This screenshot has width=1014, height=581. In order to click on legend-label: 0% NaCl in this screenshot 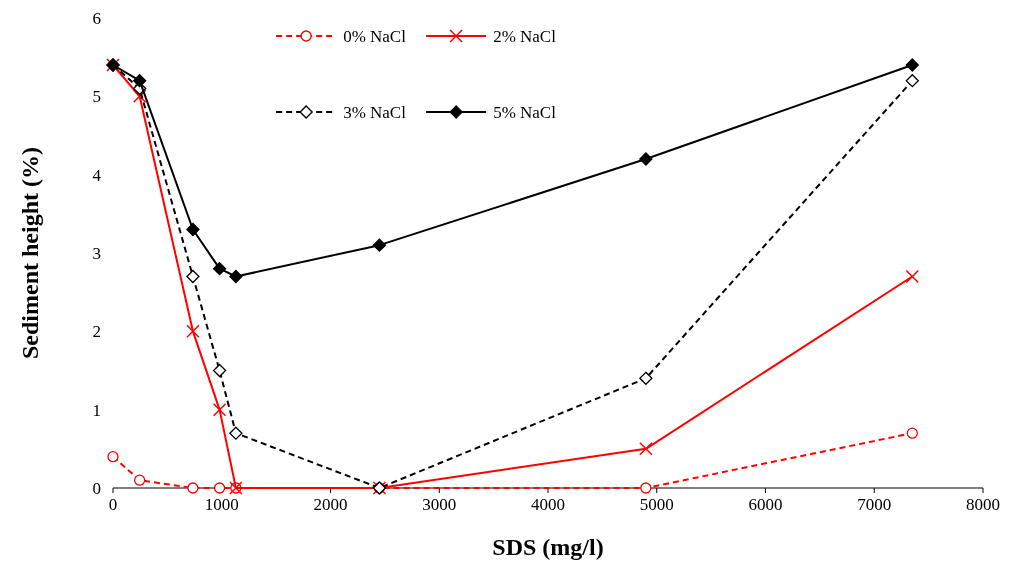, I will do `click(375, 36)`.